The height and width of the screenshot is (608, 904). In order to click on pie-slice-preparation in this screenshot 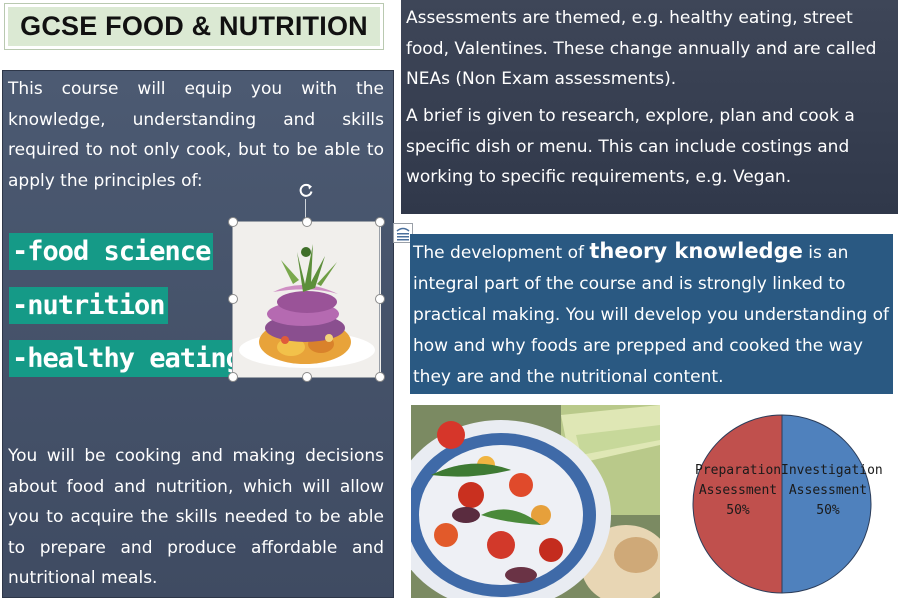, I will do `click(737, 504)`.